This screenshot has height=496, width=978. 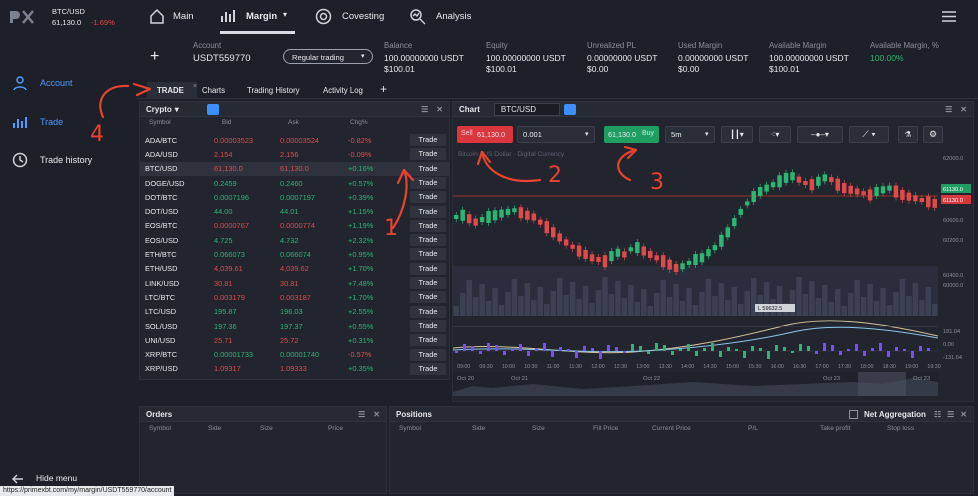 I want to click on sell-button: Sell 61,130.0, so click(x=485, y=134).